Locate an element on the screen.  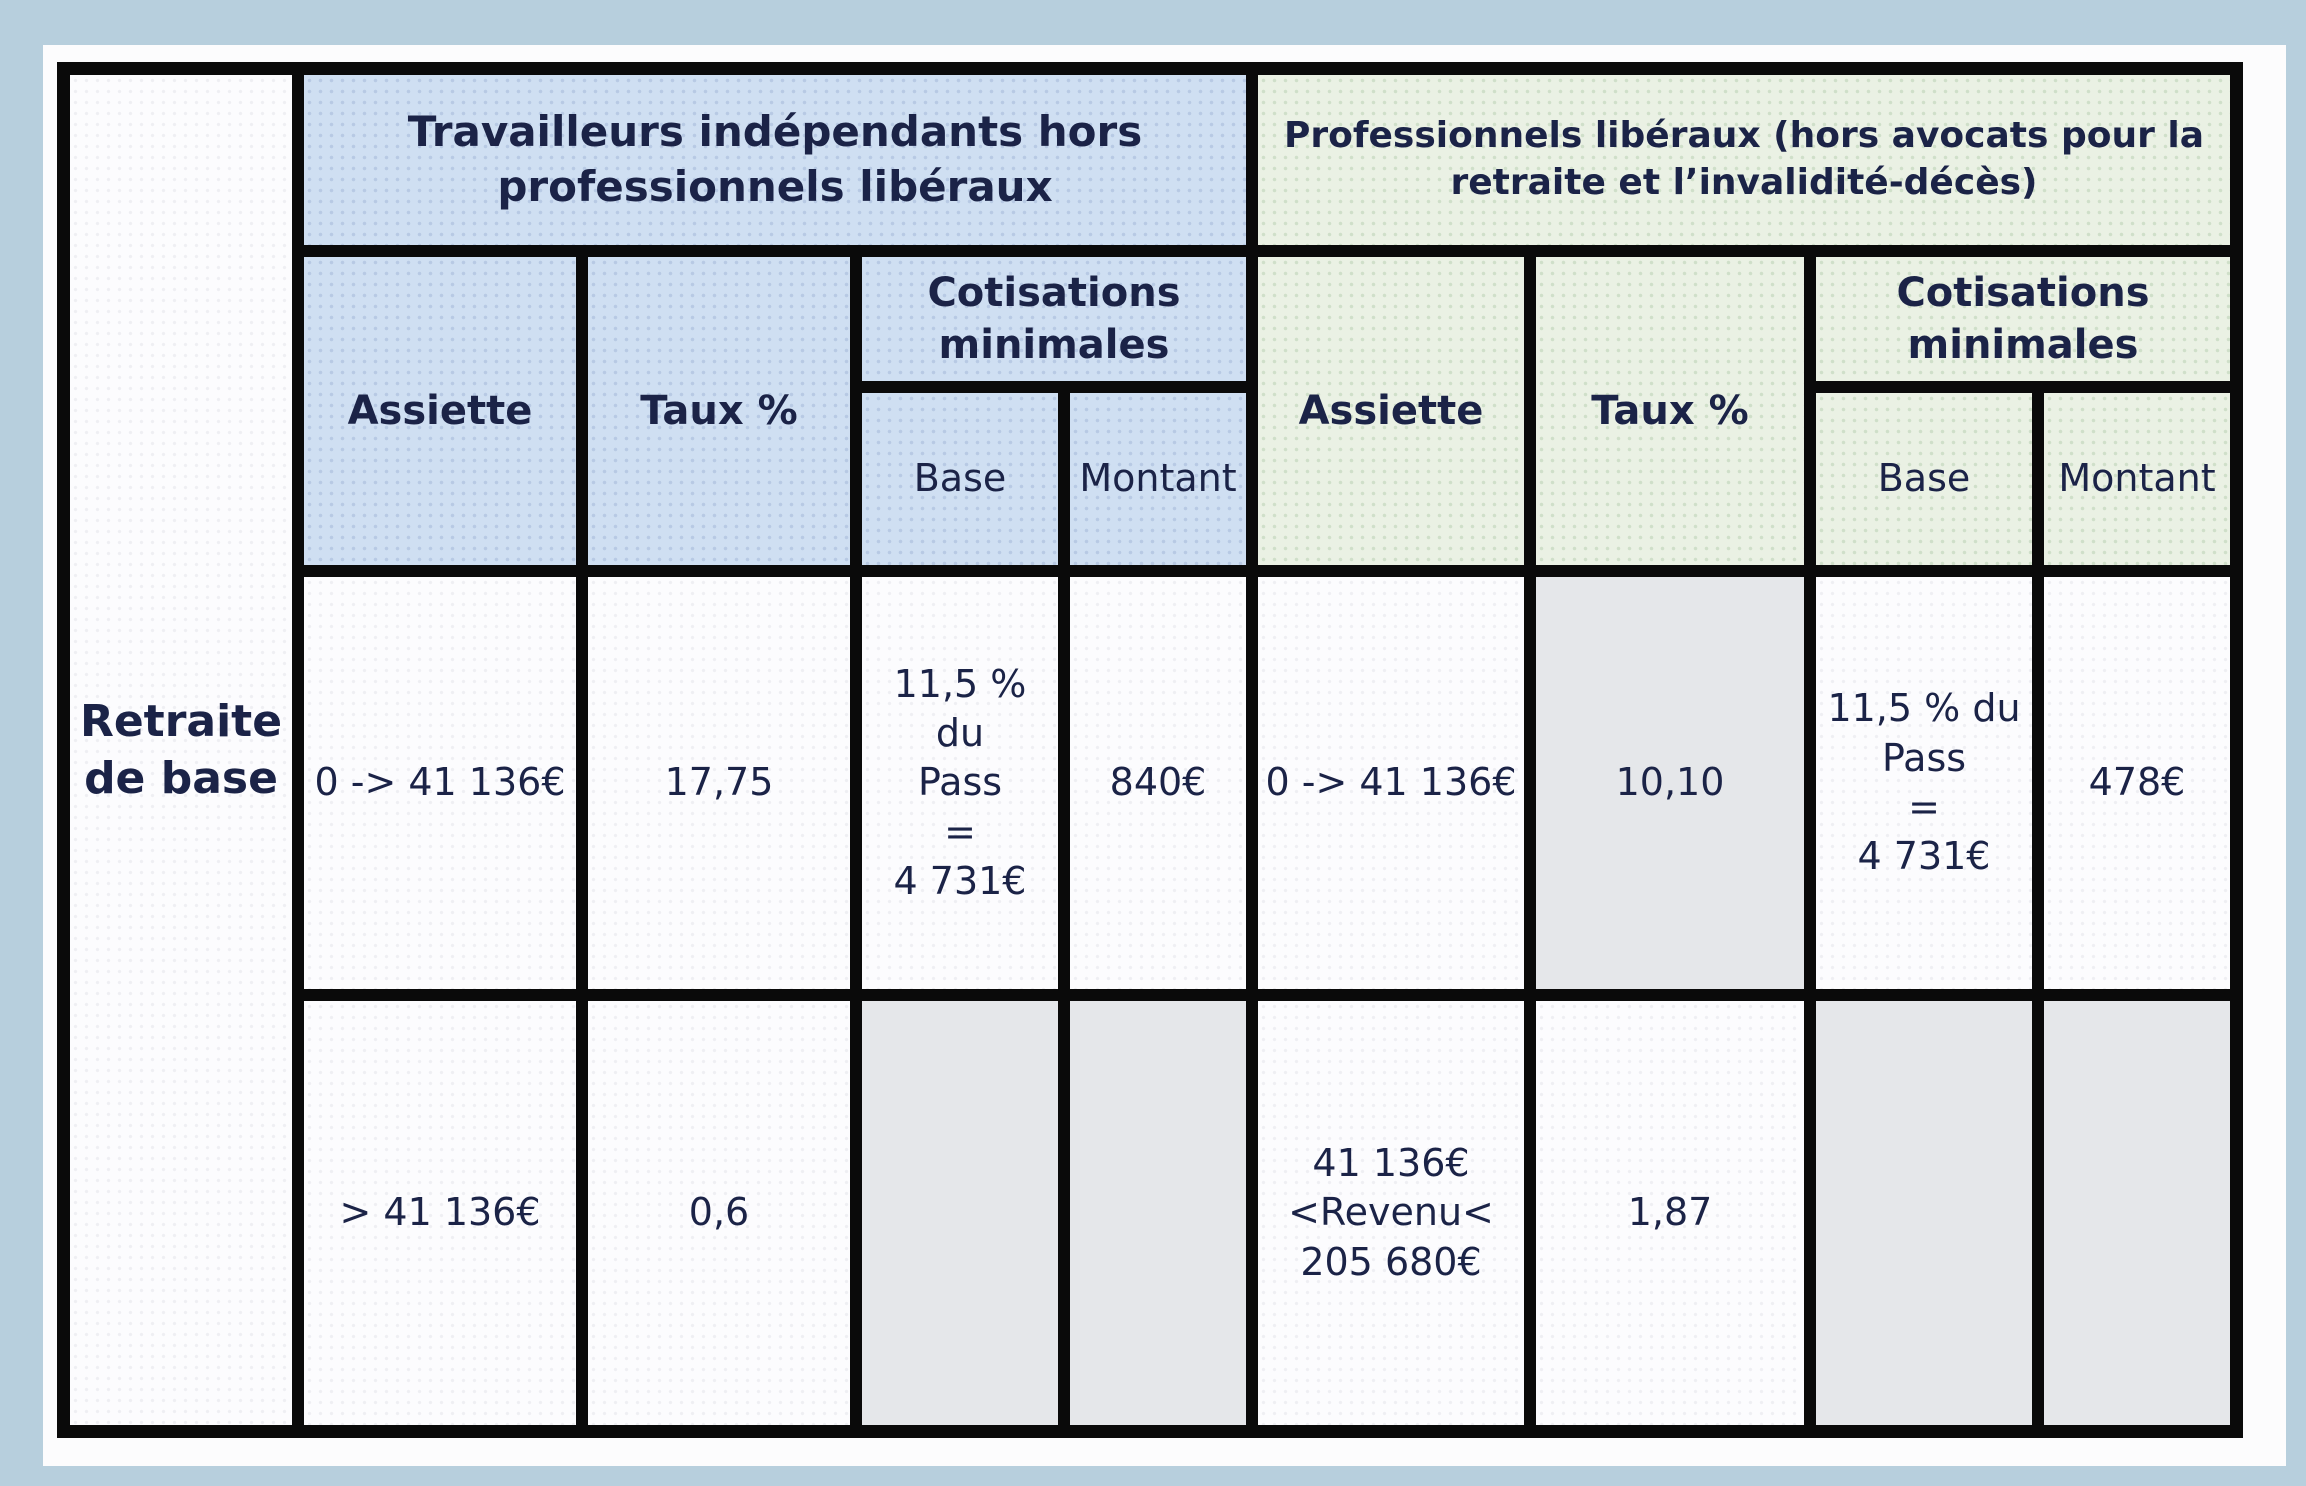
cell-row2-left-montant is located at coordinates (1158, 1213).